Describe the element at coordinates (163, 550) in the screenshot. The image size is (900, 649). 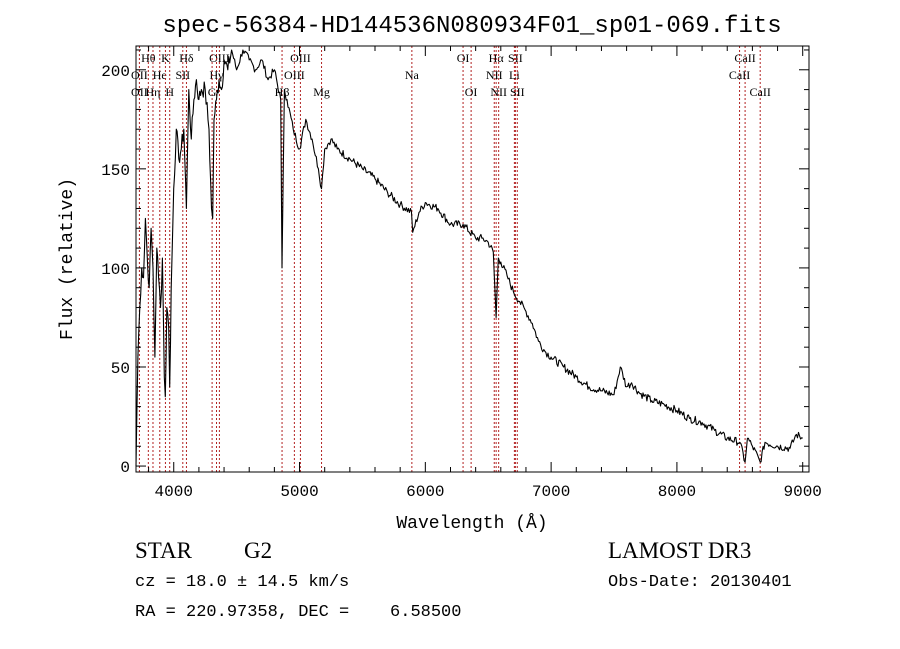
I see `object-class: STAR` at that location.